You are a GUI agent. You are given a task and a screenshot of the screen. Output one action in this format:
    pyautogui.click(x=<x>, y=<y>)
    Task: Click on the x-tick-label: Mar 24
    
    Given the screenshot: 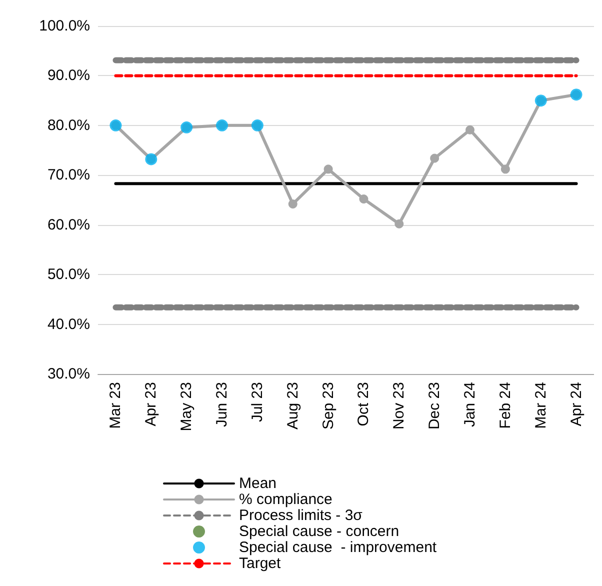 What is the action you would take?
    pyautogui.click(x=541, y=405)
    